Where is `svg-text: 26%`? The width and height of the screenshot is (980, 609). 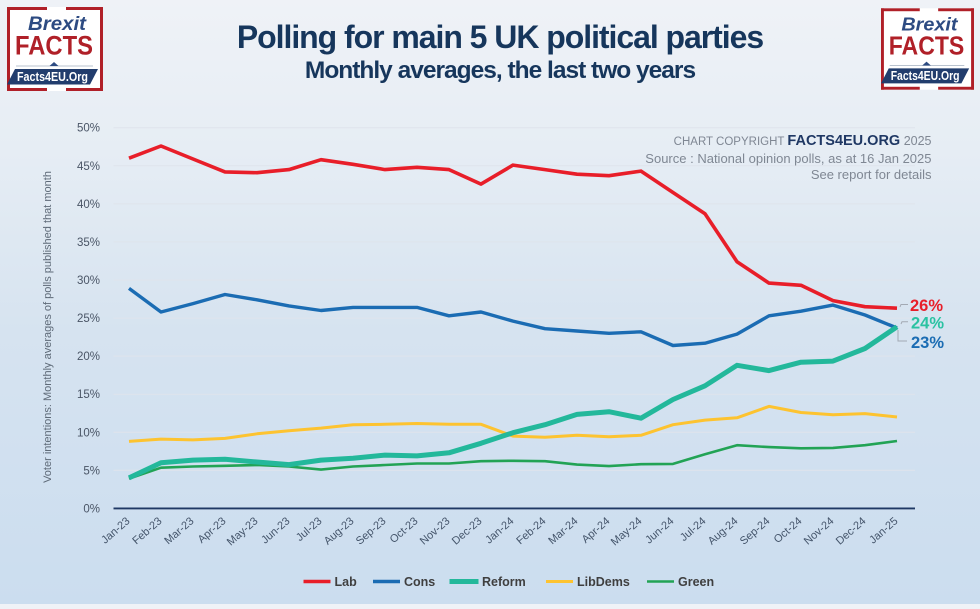
svg-text: 26% is located at coordinates (926, 306).